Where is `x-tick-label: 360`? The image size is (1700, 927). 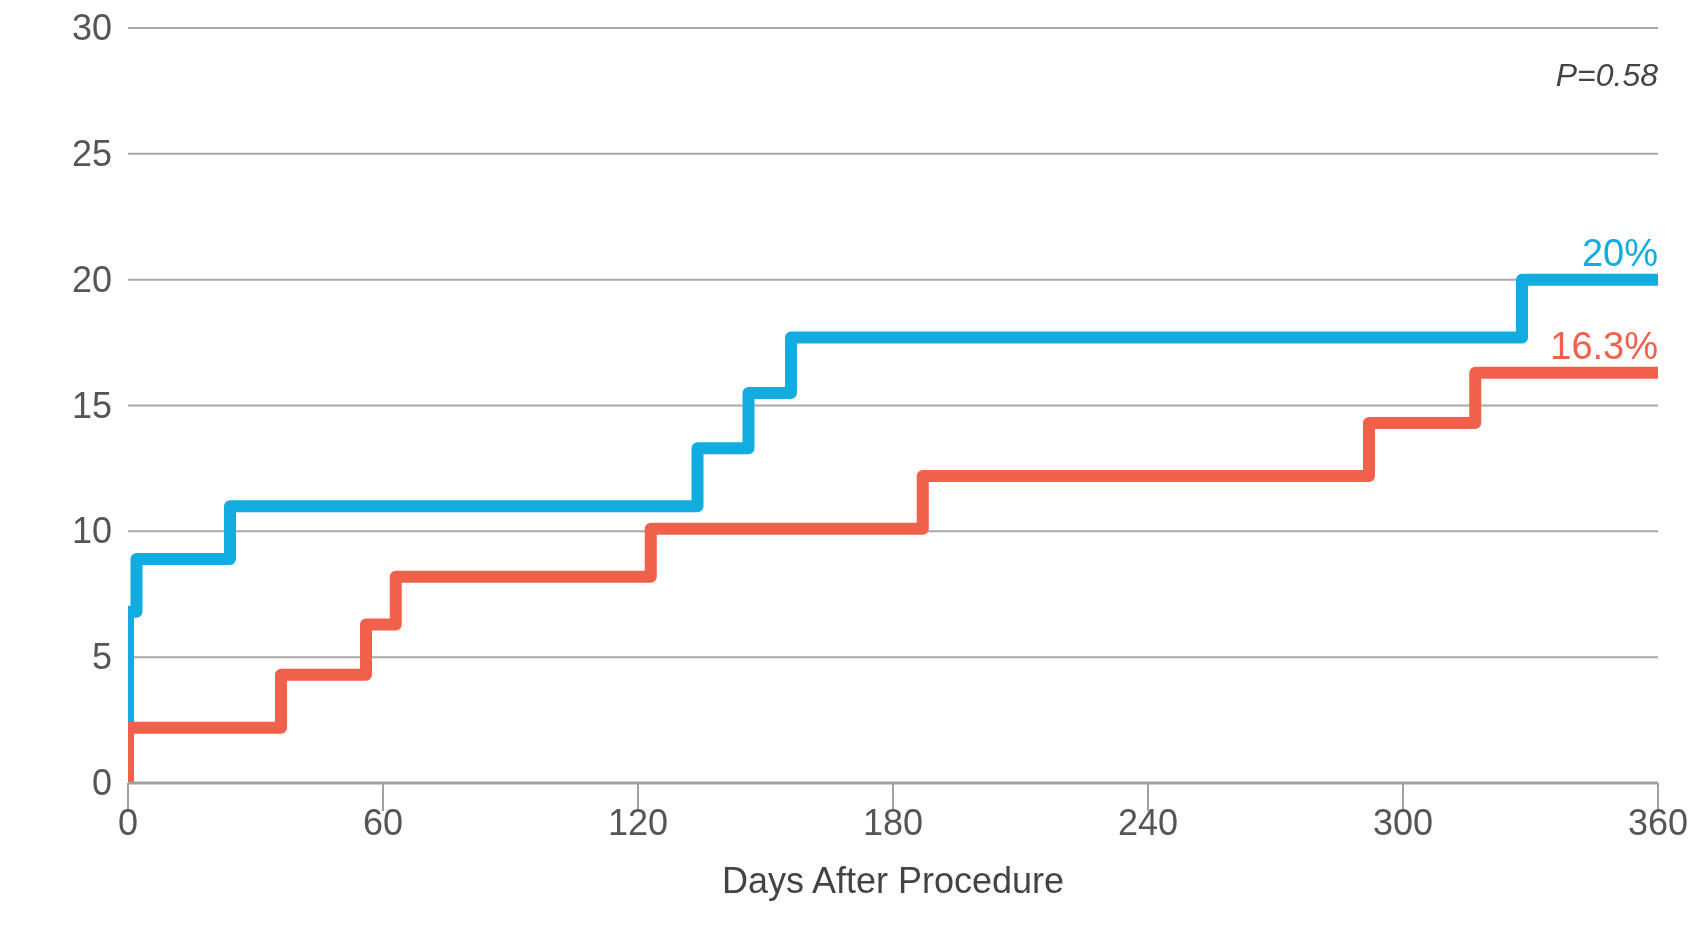 x-tick-label: 360 is located at coordinates (1658, 822).